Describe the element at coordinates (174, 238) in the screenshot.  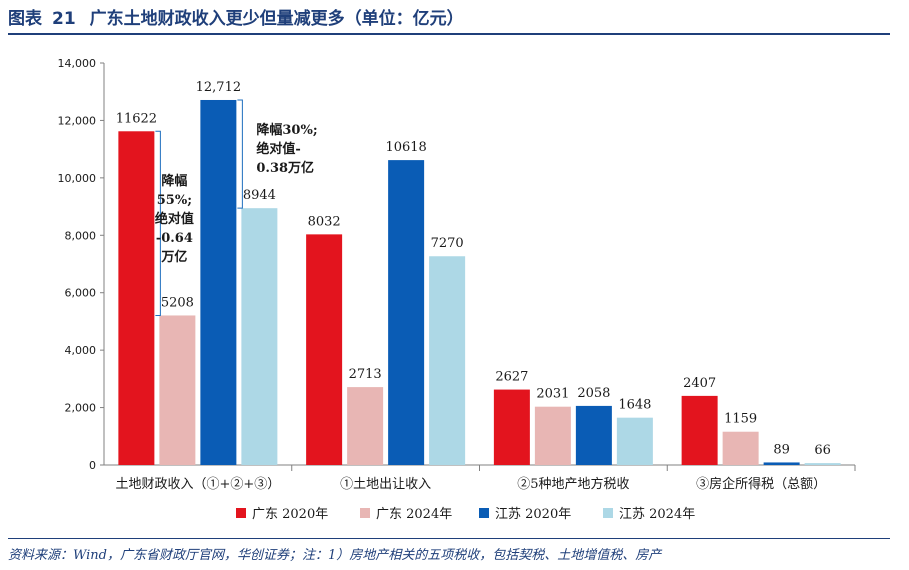
I see `guangdong-annotation-line: -0.64` at that location.